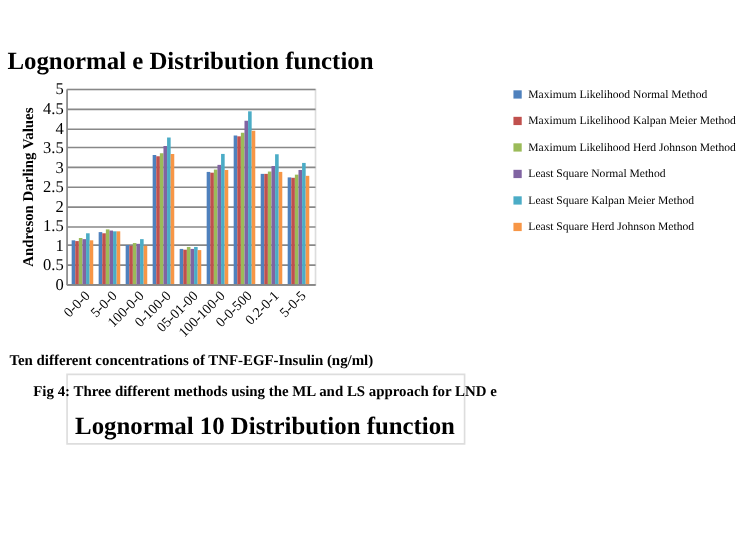  Describe the element at coordinates (59, 206) in the screenshot. I see `y-tick-label: 2` at that location.